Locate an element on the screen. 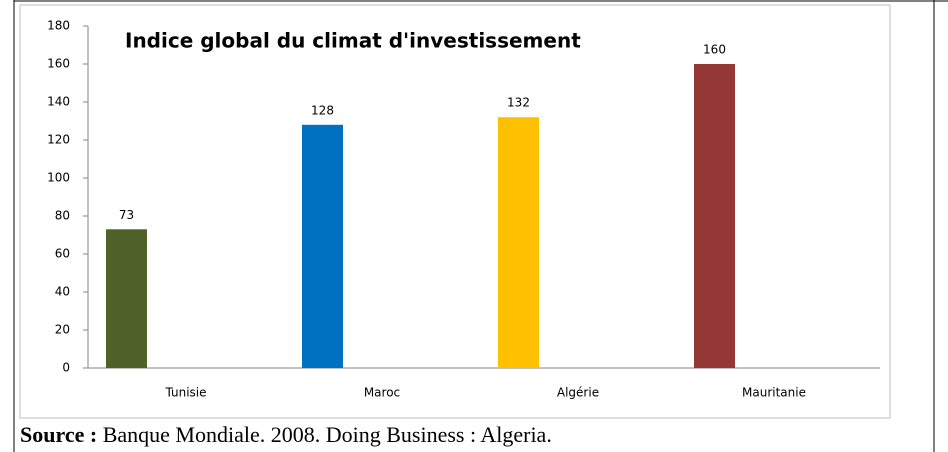  data-label: 160 is located at coordinates (714, 50).